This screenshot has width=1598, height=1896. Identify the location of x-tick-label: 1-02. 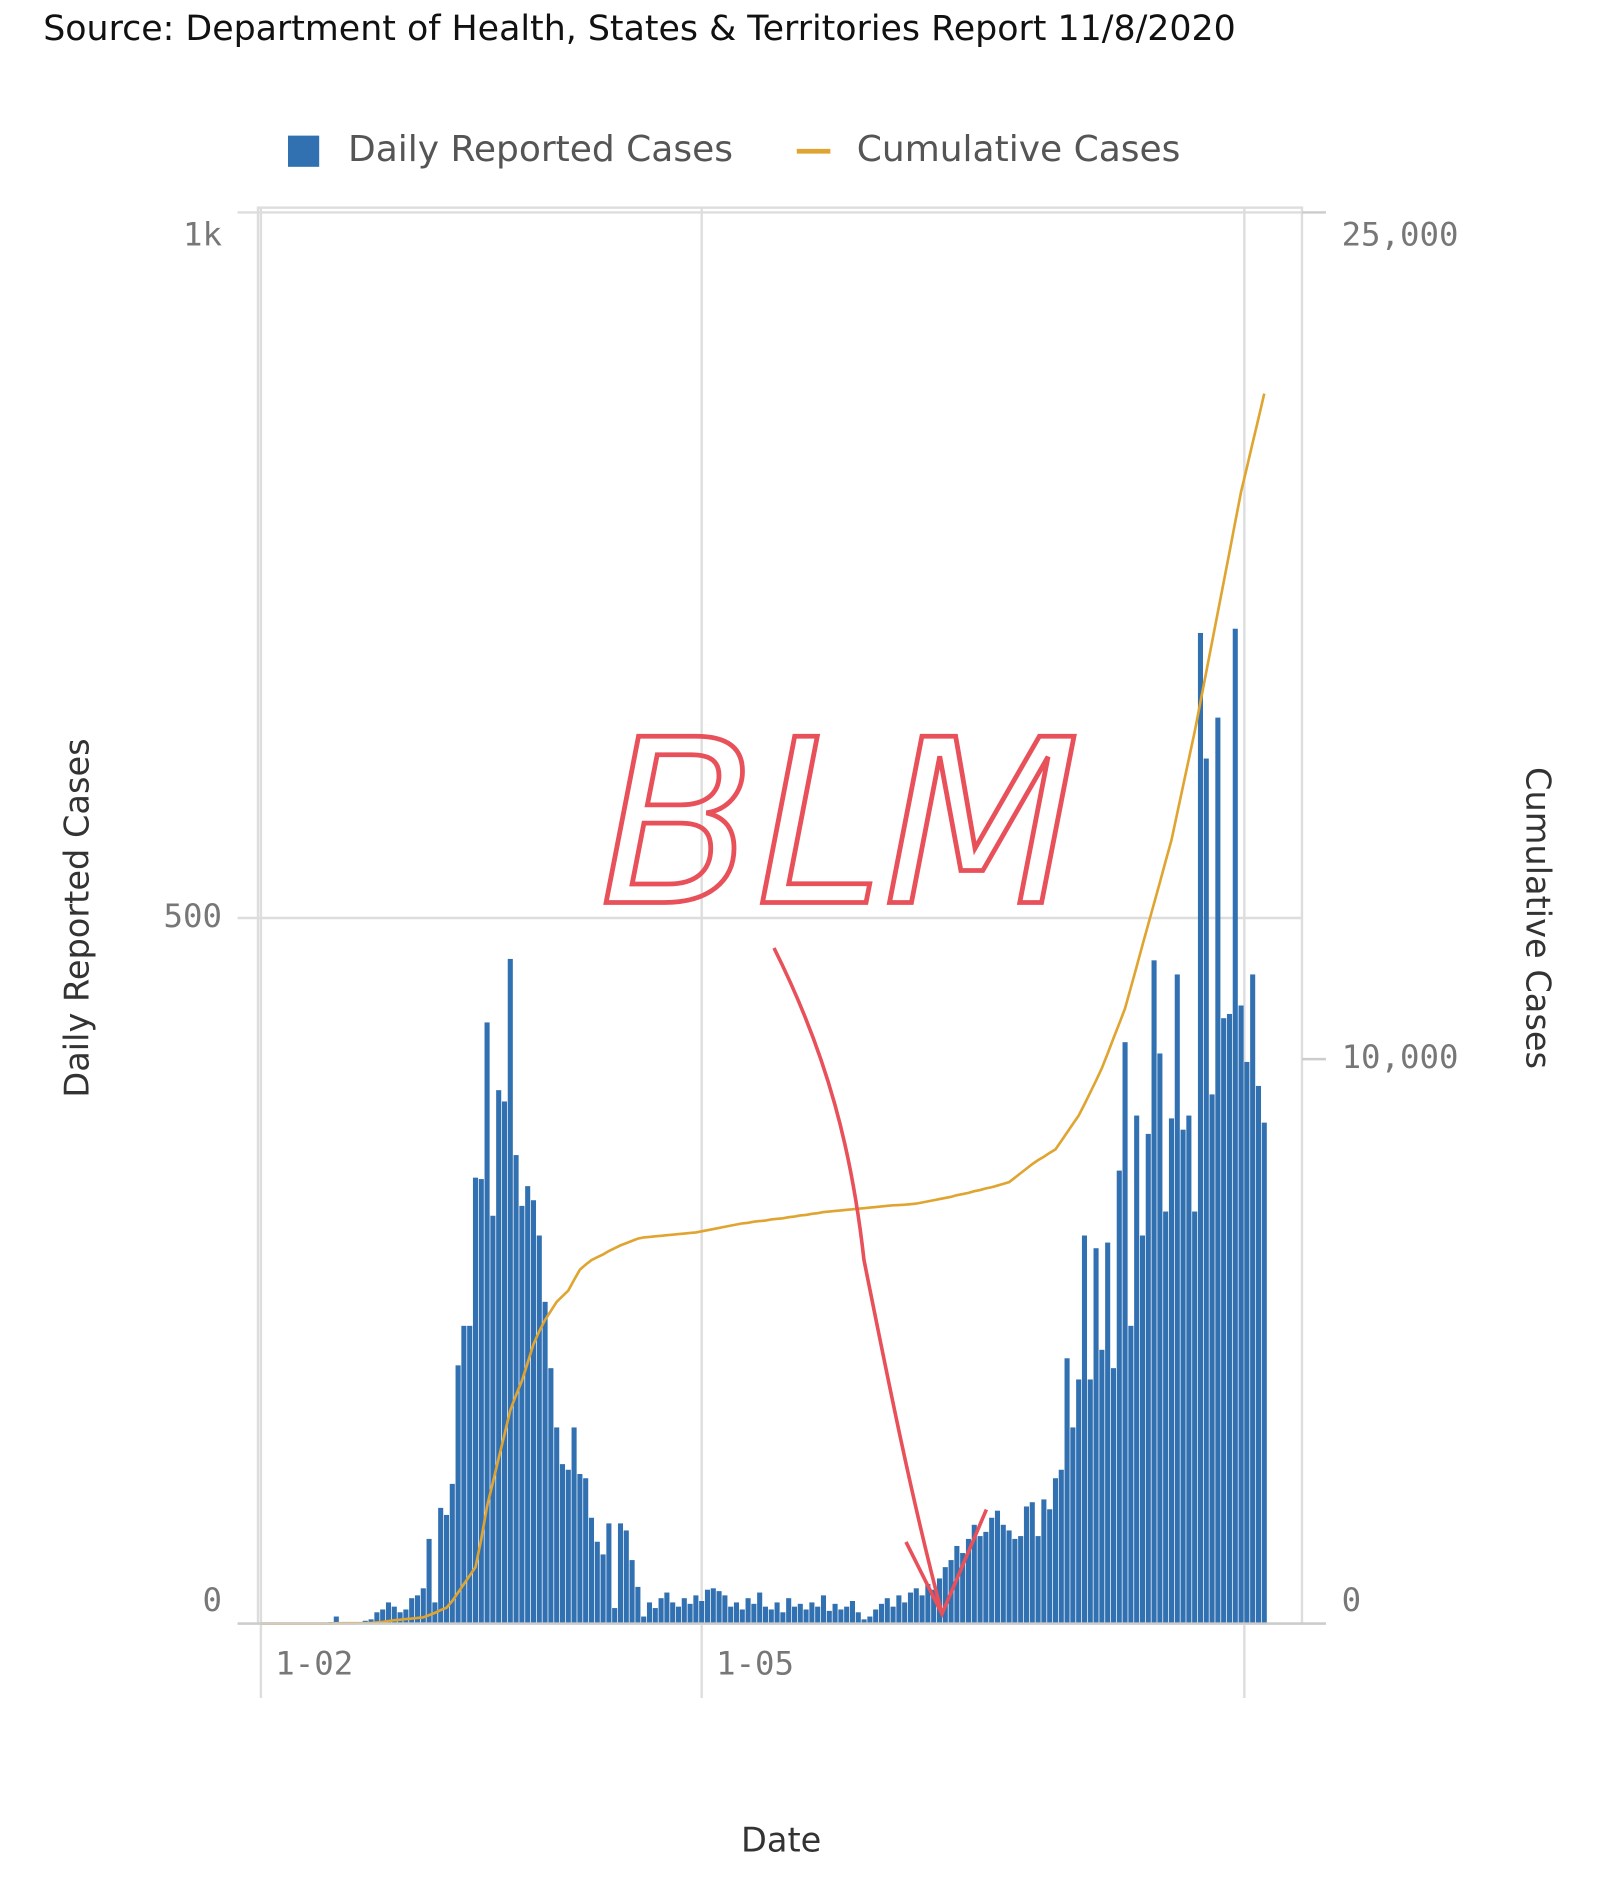
(314, 1664).